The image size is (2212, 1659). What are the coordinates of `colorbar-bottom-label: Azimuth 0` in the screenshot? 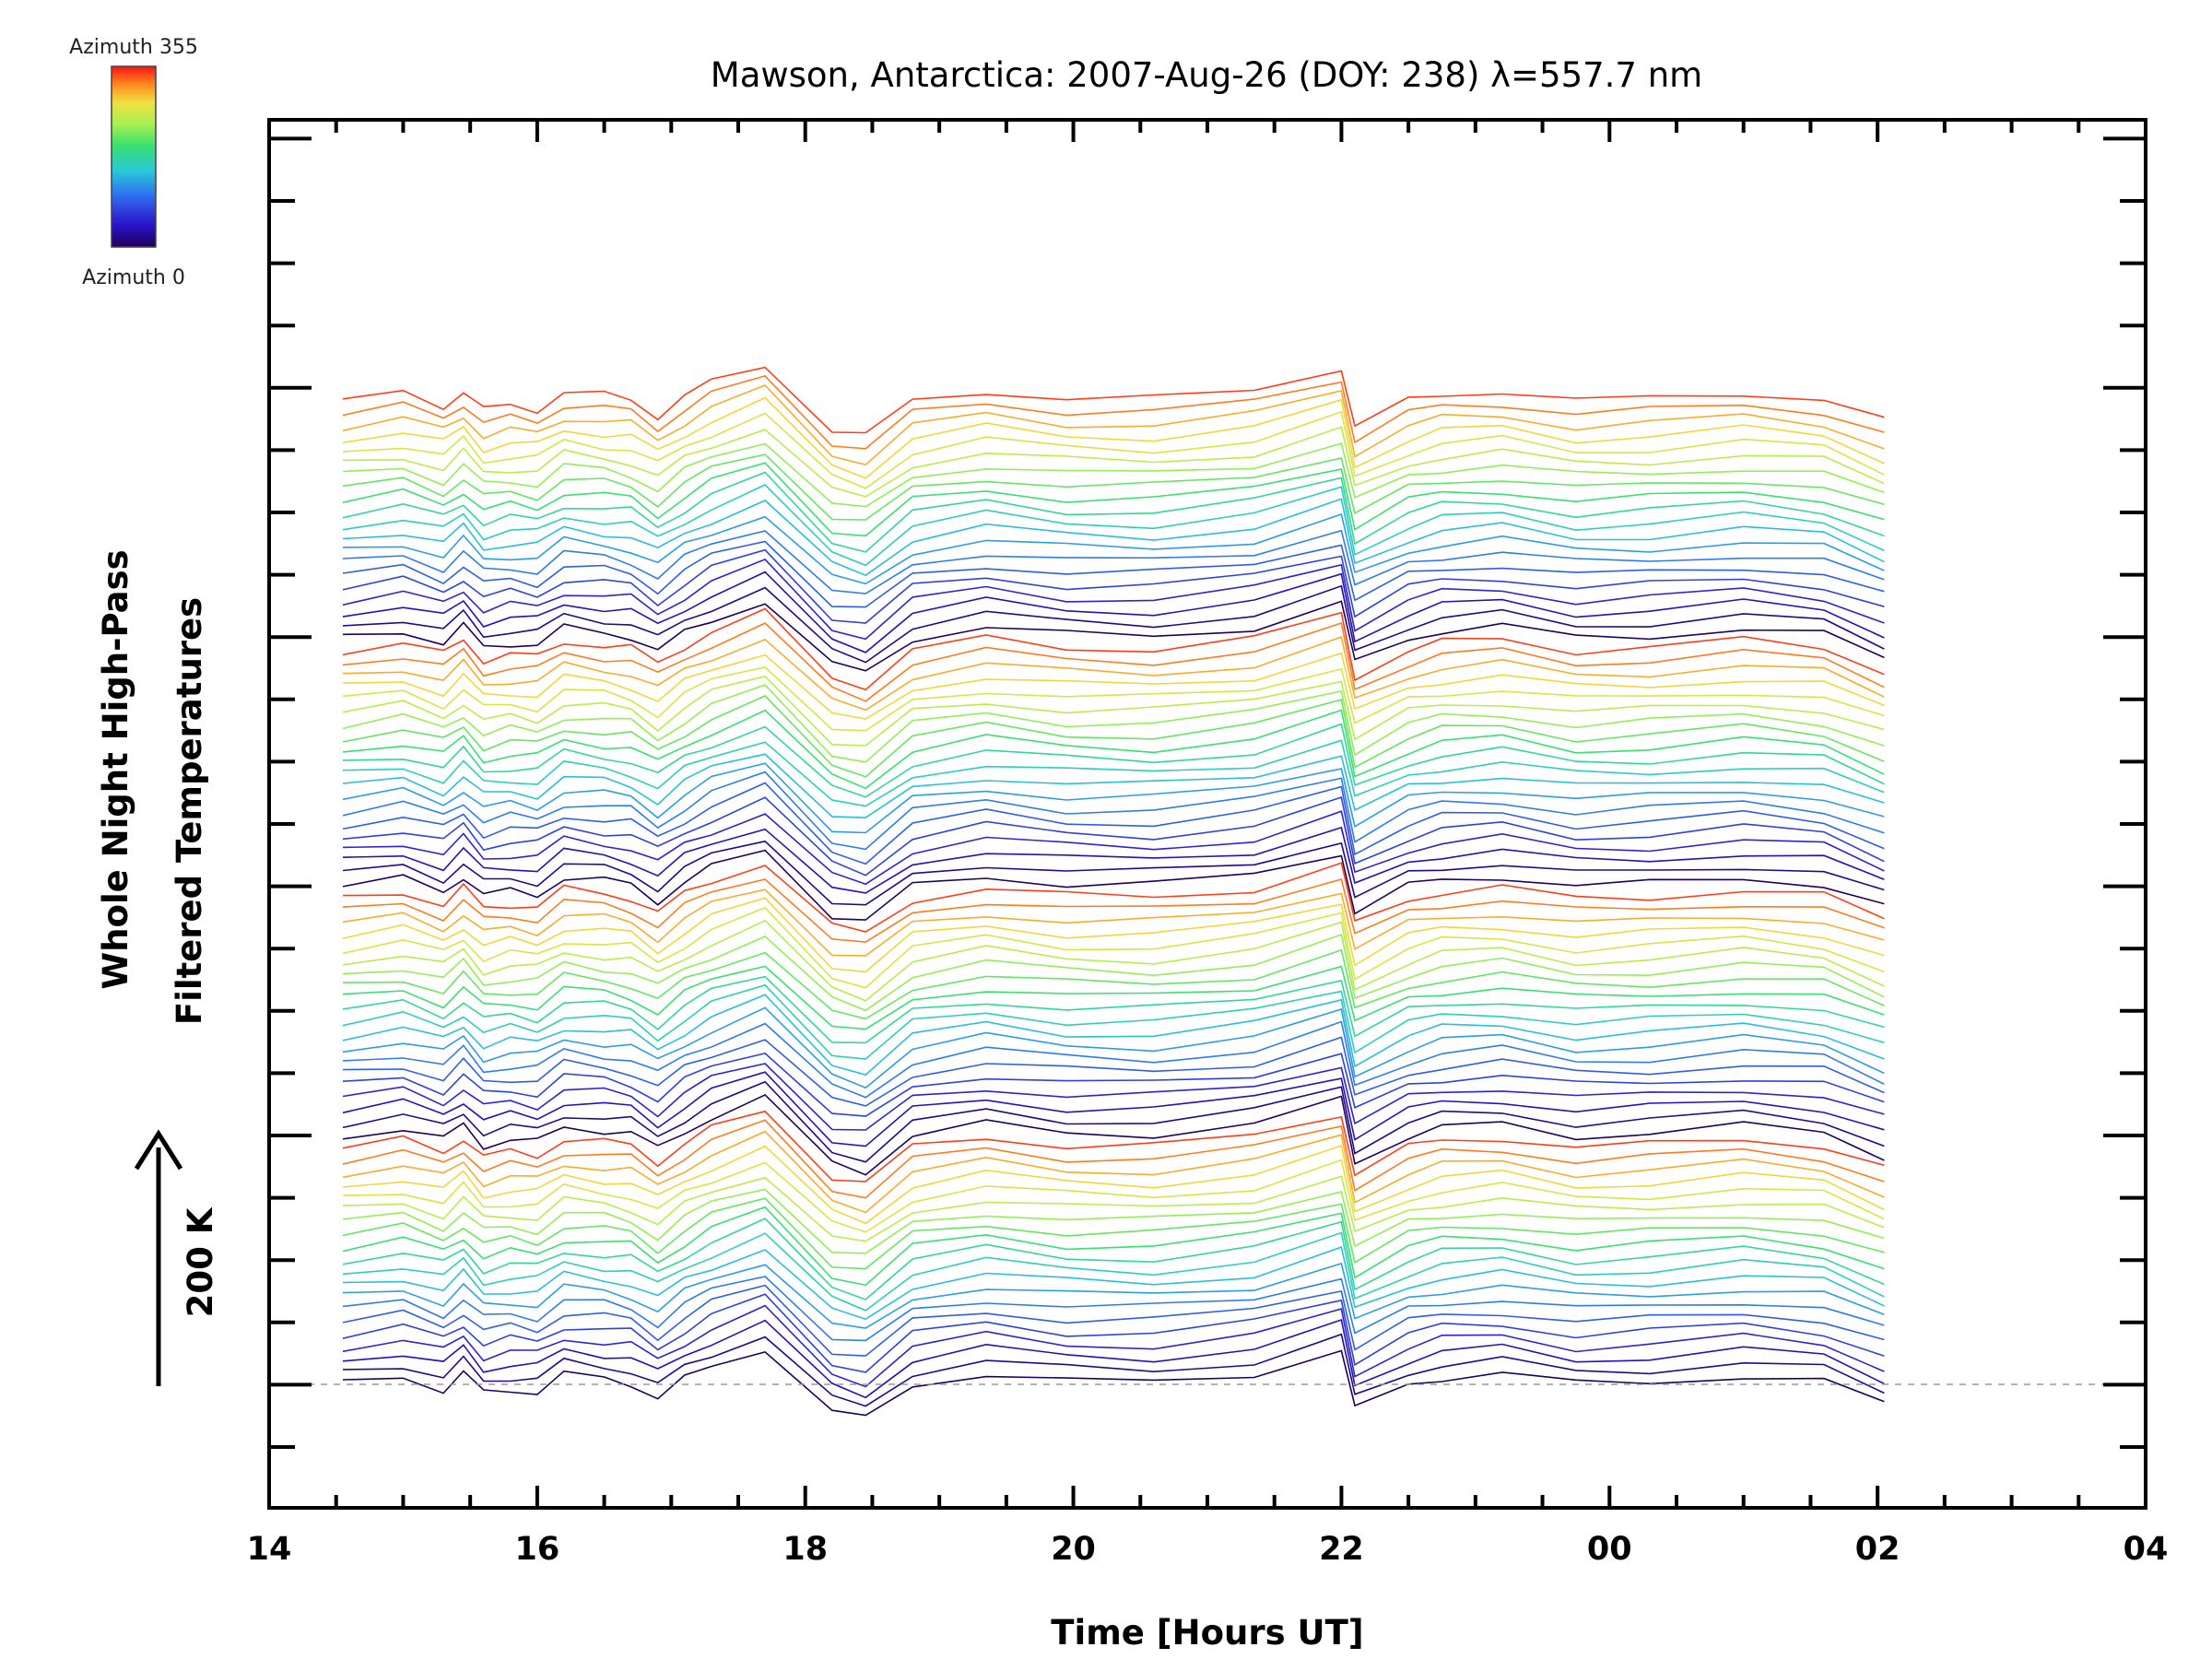 It's located at (133, 277).